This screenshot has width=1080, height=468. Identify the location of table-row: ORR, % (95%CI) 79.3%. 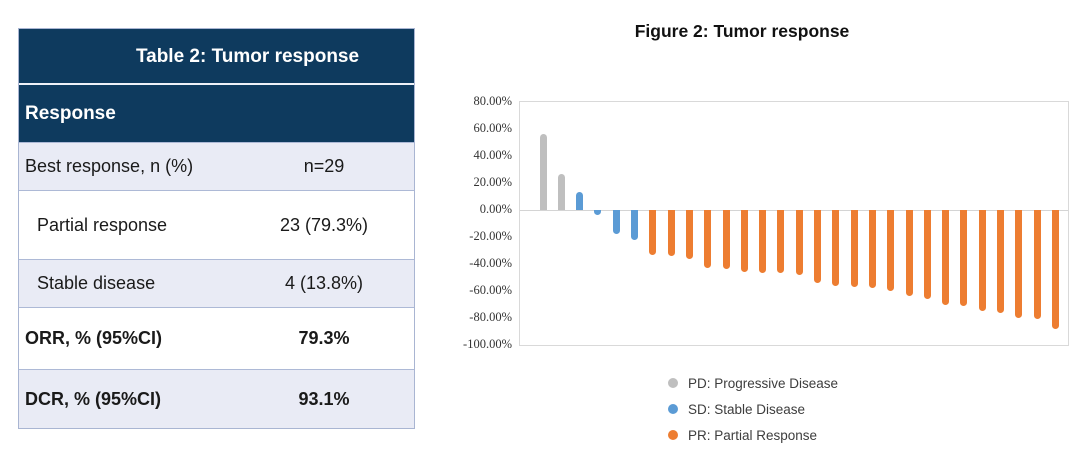
(216, 338).